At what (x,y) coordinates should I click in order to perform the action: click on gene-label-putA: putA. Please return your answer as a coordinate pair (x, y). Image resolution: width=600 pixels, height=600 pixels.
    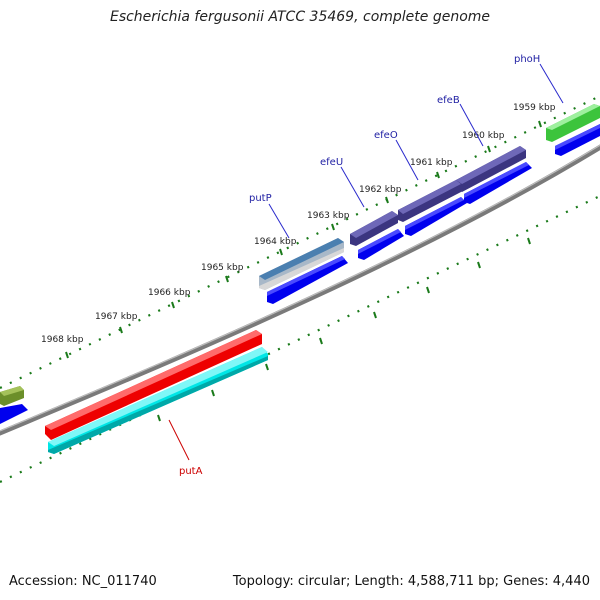
    Looking at the image, I should click on (191, 471).